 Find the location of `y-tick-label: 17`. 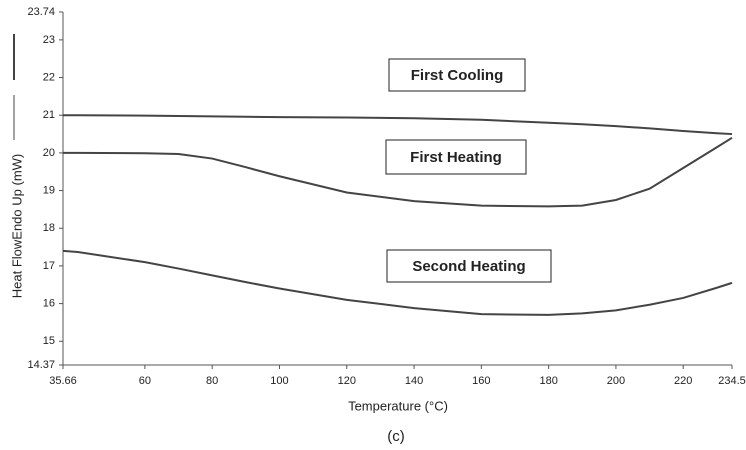

y-tick-label: 17 is located at coordinates (49, 266).